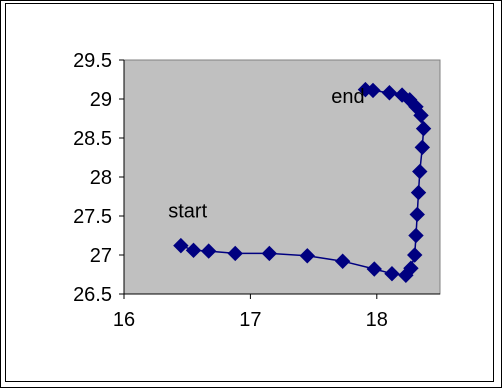  What do you see at coordinates (187, 212) in the screenshot?
I see `annotation-start: start` at bounding box center [187, 212].